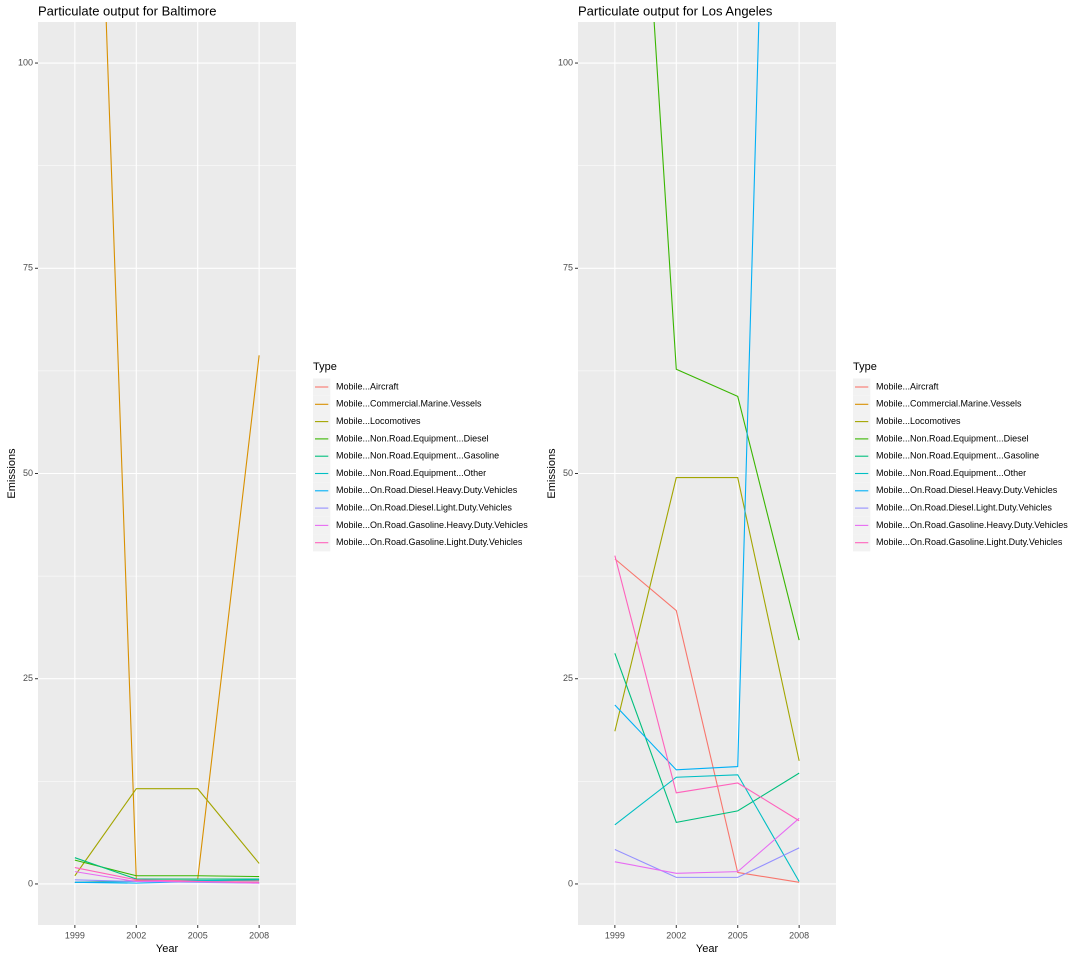 This screenshot has width=1080, height=960. I want to click on chart-title: Particulate output for Los Angeles, so click(675, 10).